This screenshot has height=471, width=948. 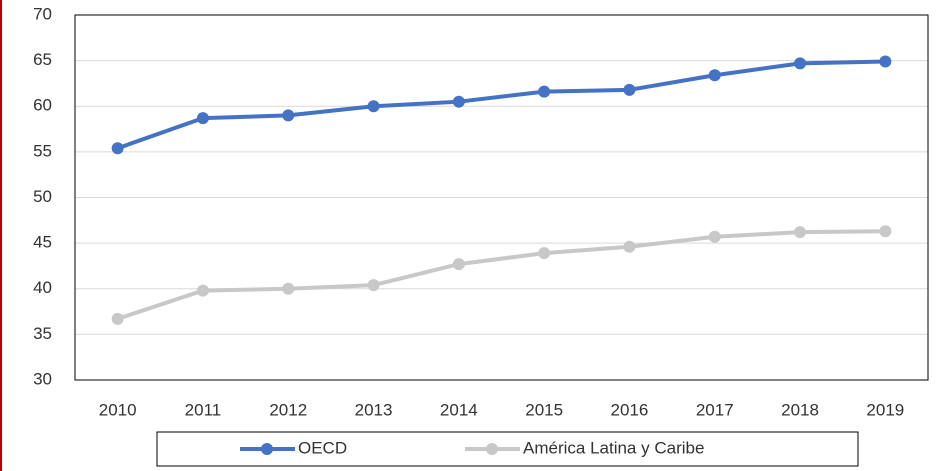 I want to click on x-tick-label: 2018, so click(x=800, y=409).